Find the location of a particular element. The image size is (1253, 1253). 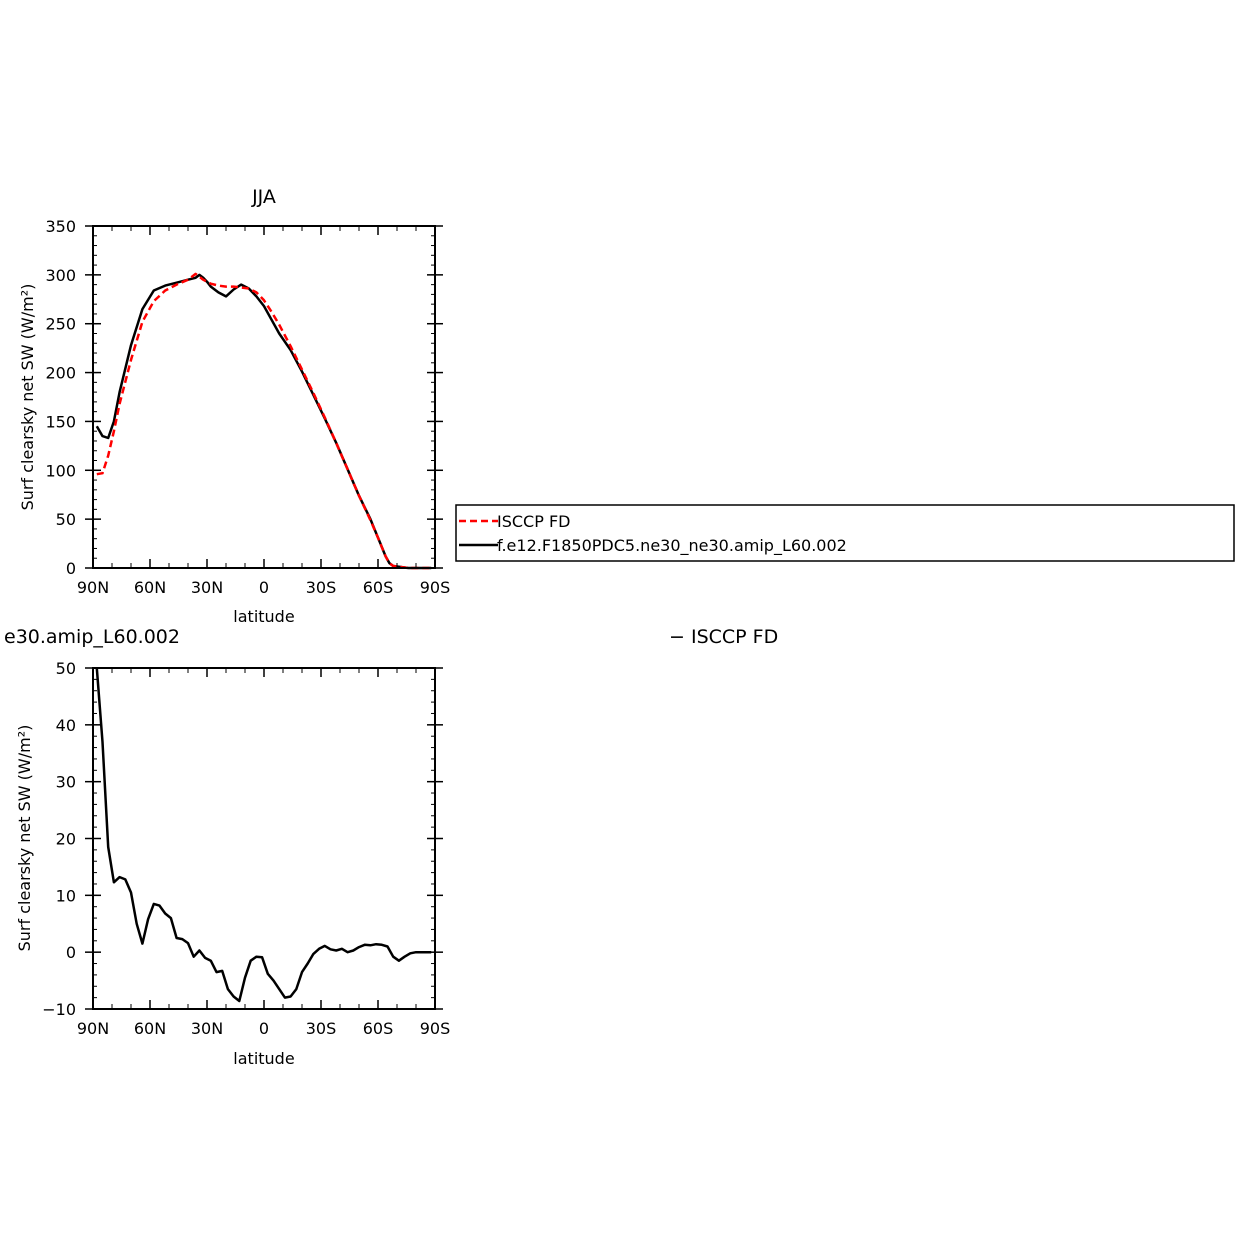

chart-bottom-series-layer is located at coordinates (263, 835).